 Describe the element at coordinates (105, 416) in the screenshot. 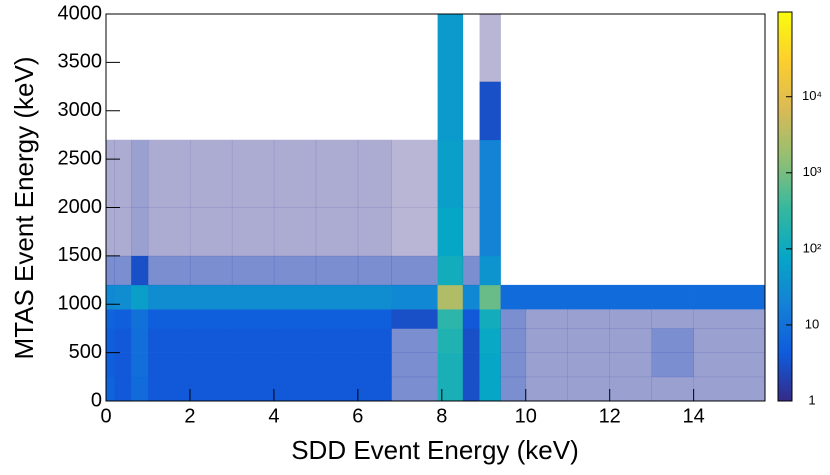

I see `x-tick-label: 0` at that location.